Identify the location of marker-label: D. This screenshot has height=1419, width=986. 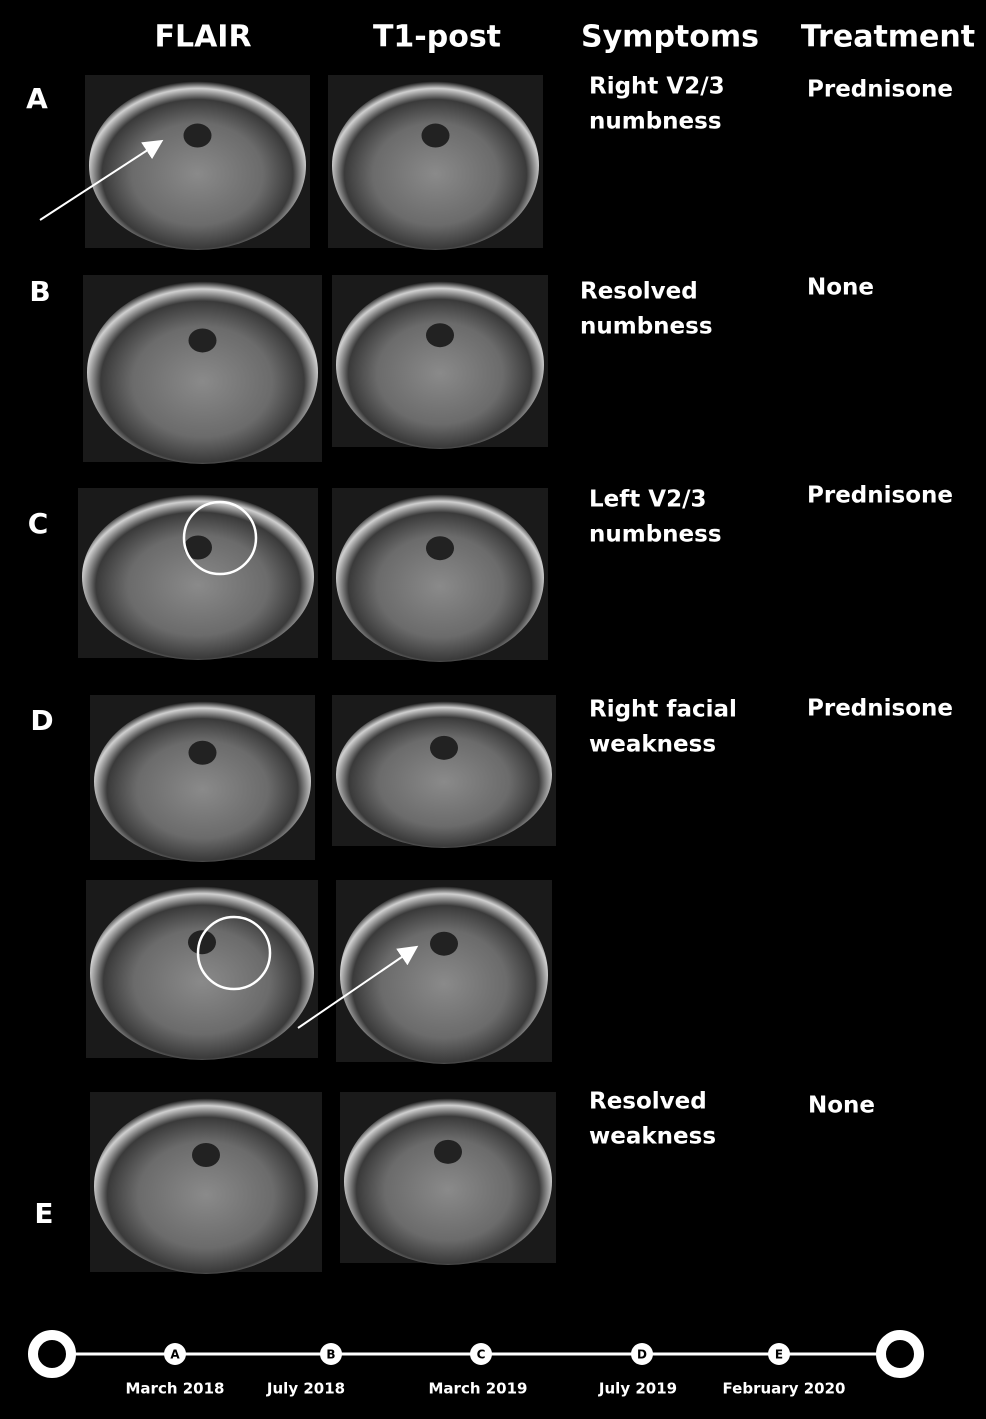
(642, 1355).